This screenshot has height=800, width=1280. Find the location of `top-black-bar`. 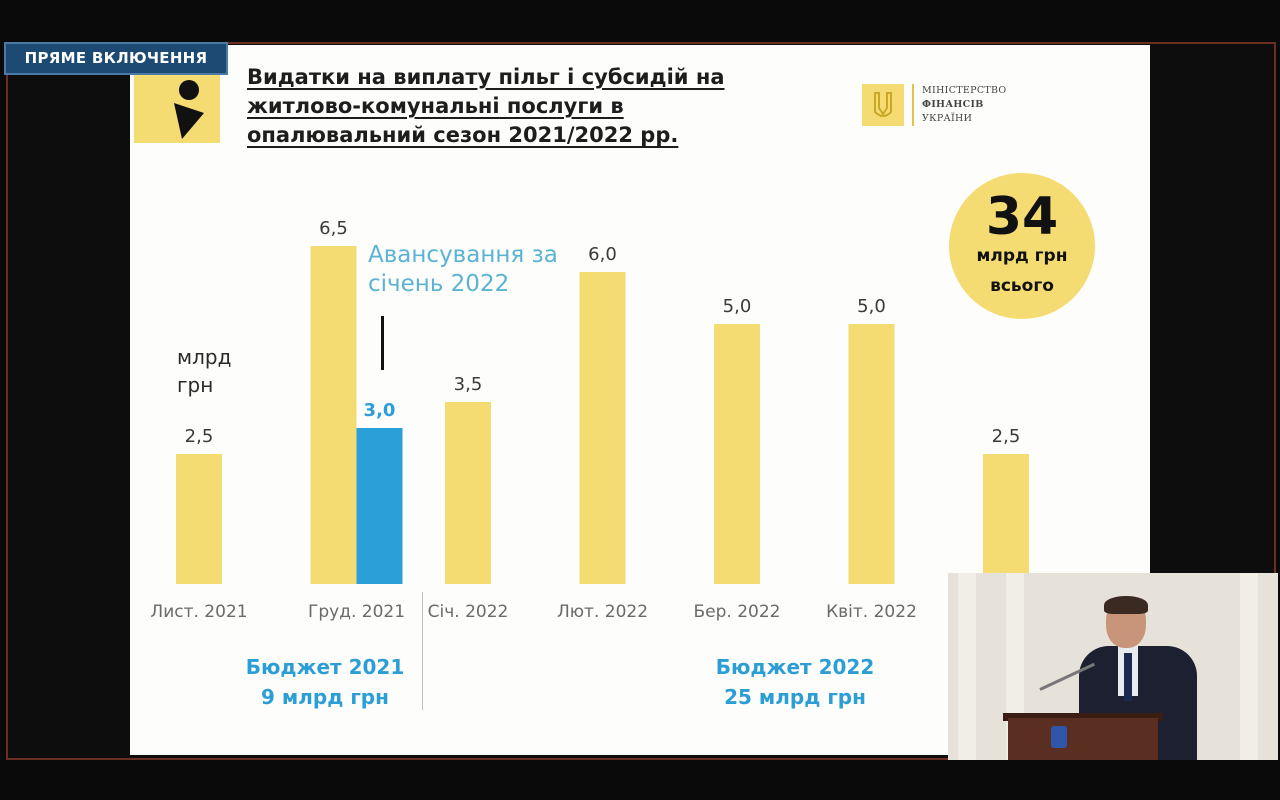

top-black-bar is located at coordinates (640, 20).